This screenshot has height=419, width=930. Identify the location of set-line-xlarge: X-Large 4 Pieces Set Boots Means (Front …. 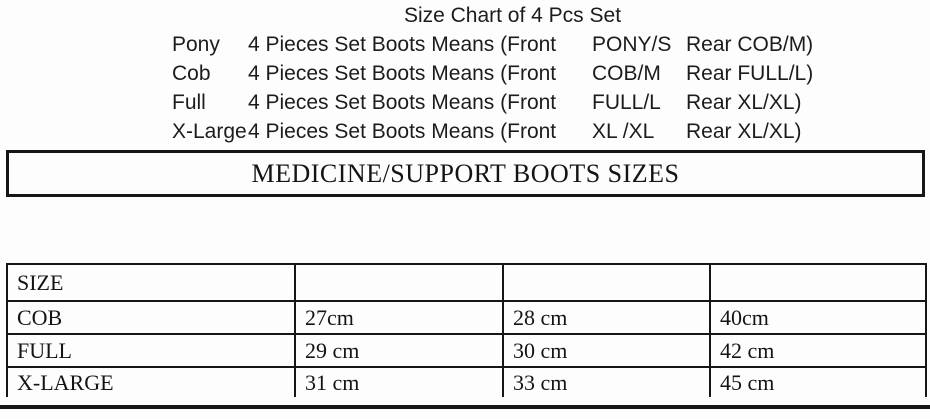
(492, 131).